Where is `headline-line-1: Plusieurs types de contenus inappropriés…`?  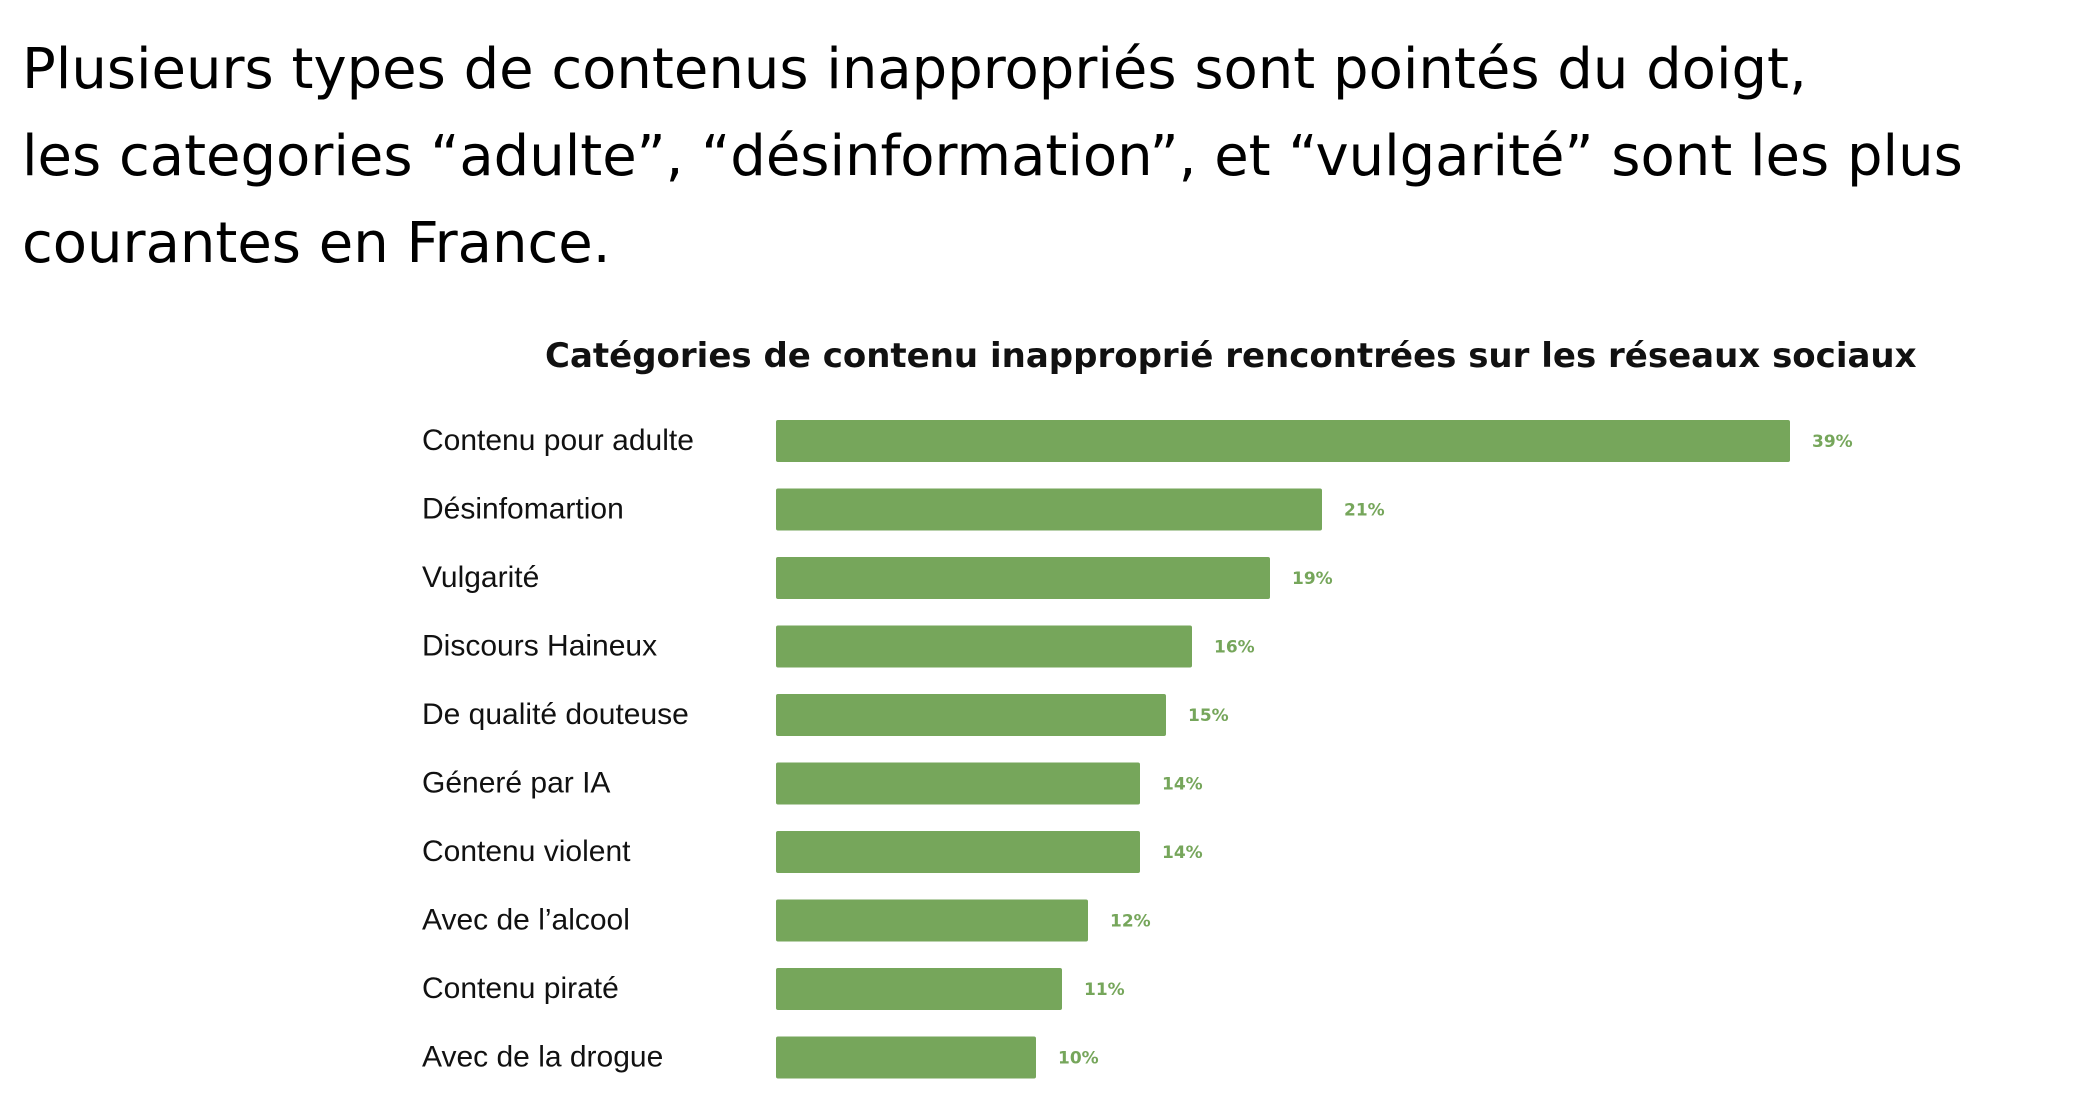
headline-line-1: Plusieurs types de contenus inappropriés… is located at coordinates (914, 69).